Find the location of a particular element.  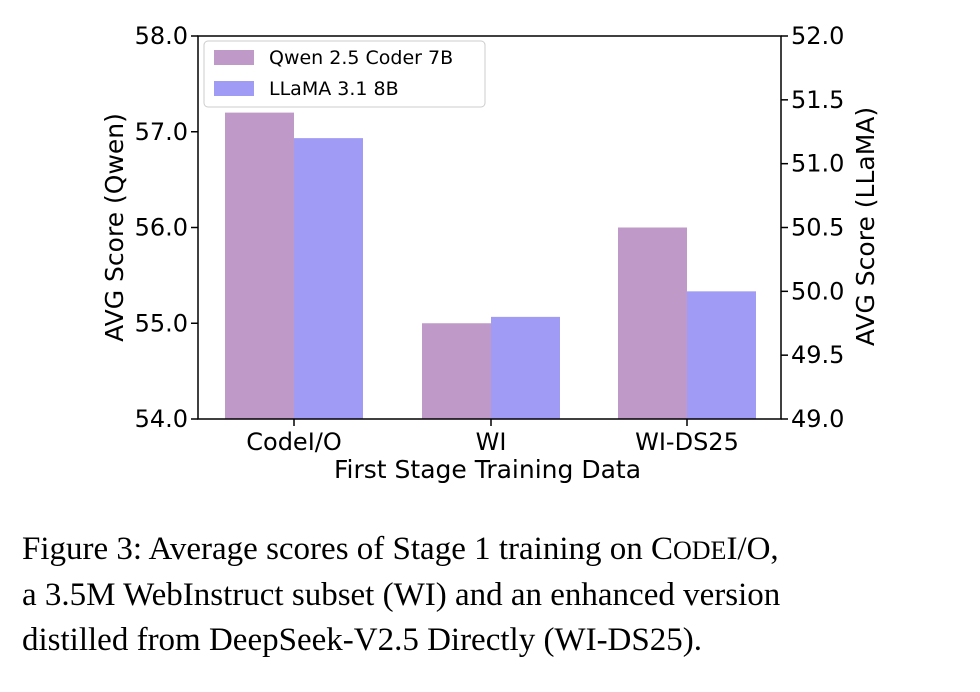

legend: Qwen 2.5 Coder 7B LLaMA 3.1 8B is located at coordinates (344, 74).